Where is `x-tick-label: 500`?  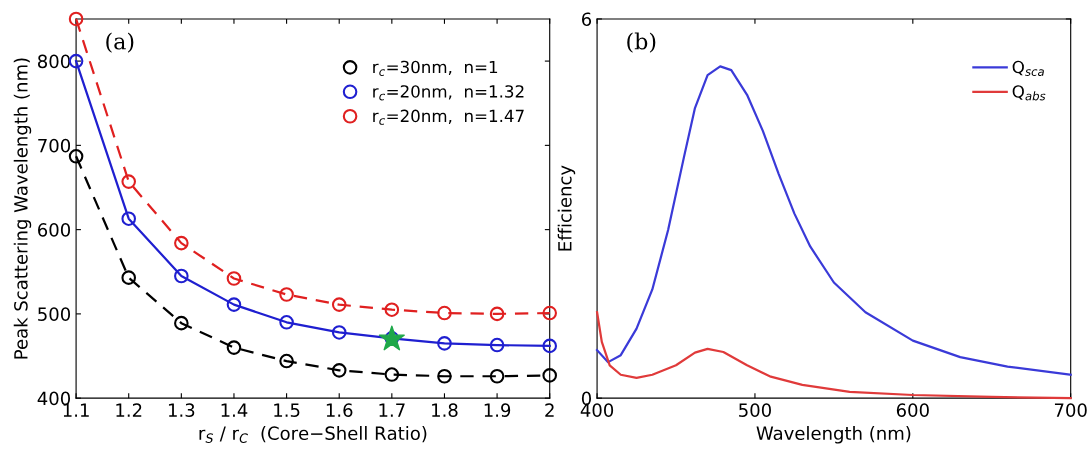 x-tick-label: 500 is located at coordinates (755, 410).